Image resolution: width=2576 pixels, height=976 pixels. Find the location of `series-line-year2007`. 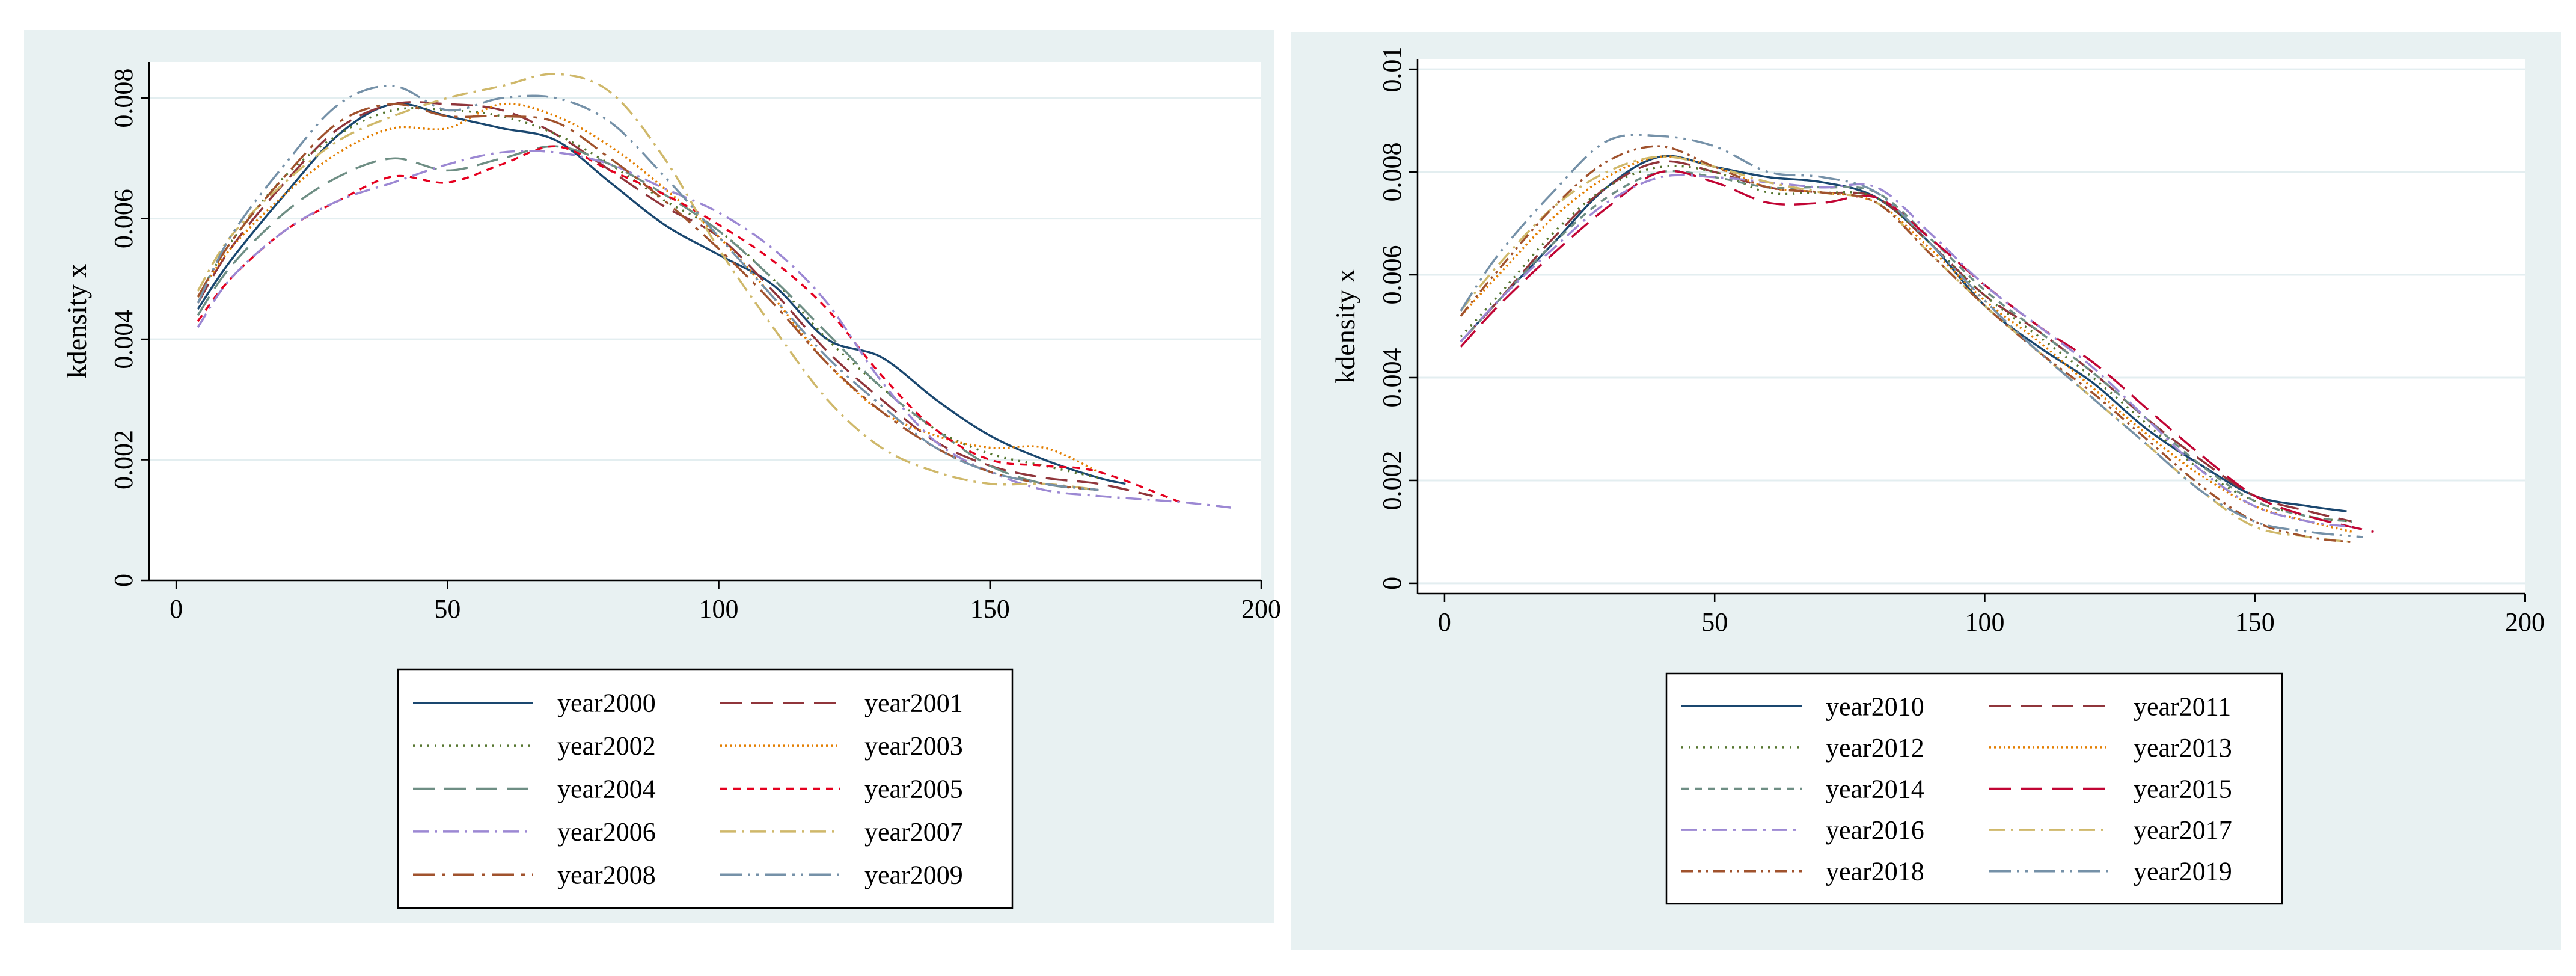

series-line-year2007 is located at coordinates (648, 282).